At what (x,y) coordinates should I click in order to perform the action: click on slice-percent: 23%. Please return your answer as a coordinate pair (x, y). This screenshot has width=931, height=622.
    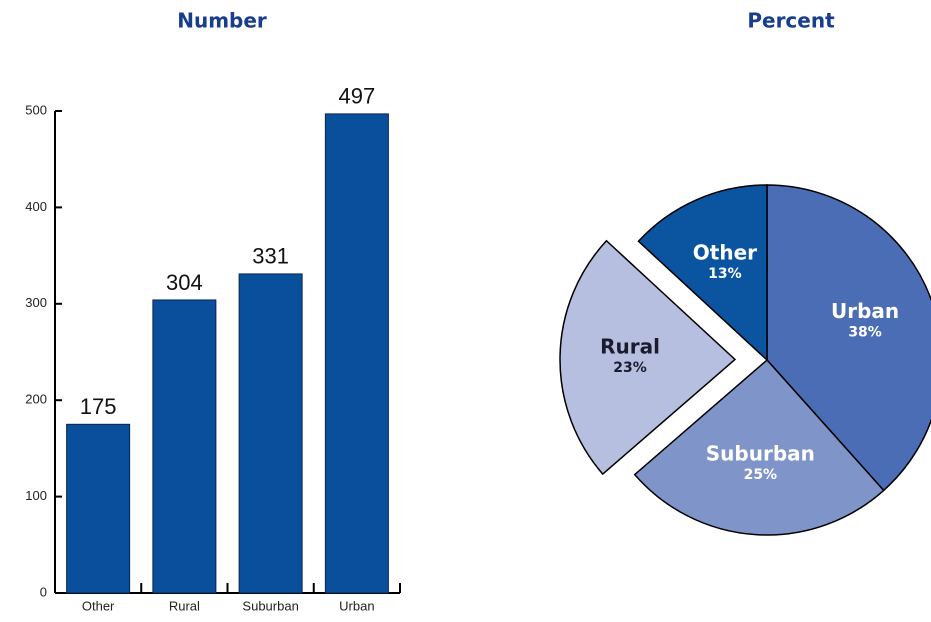
    Looking at the image, I should click on (630, 368).